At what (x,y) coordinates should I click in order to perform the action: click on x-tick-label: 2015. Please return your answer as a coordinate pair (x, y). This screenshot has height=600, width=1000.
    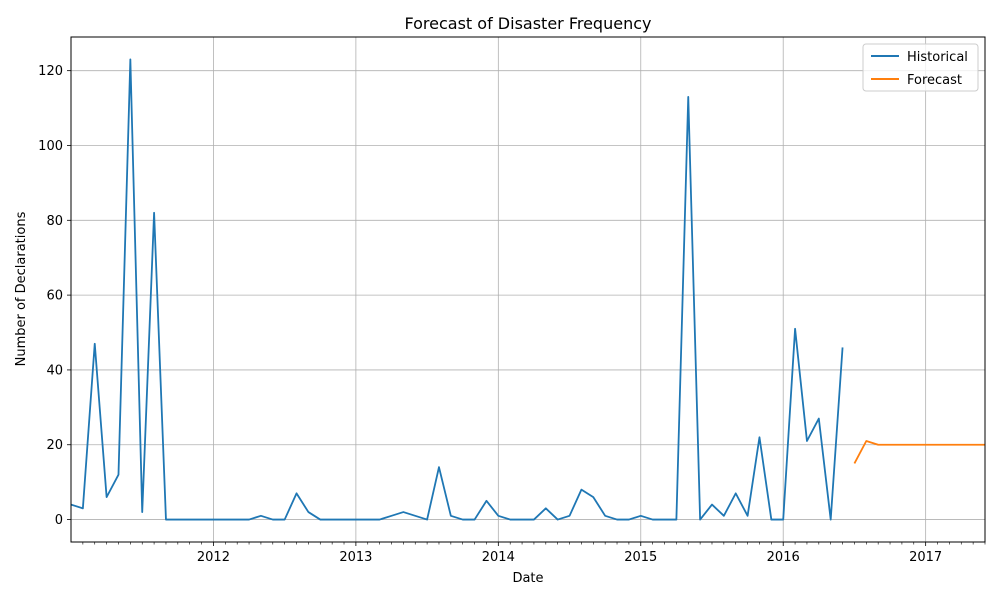
    Looking at the image, I should click on (640, 557).